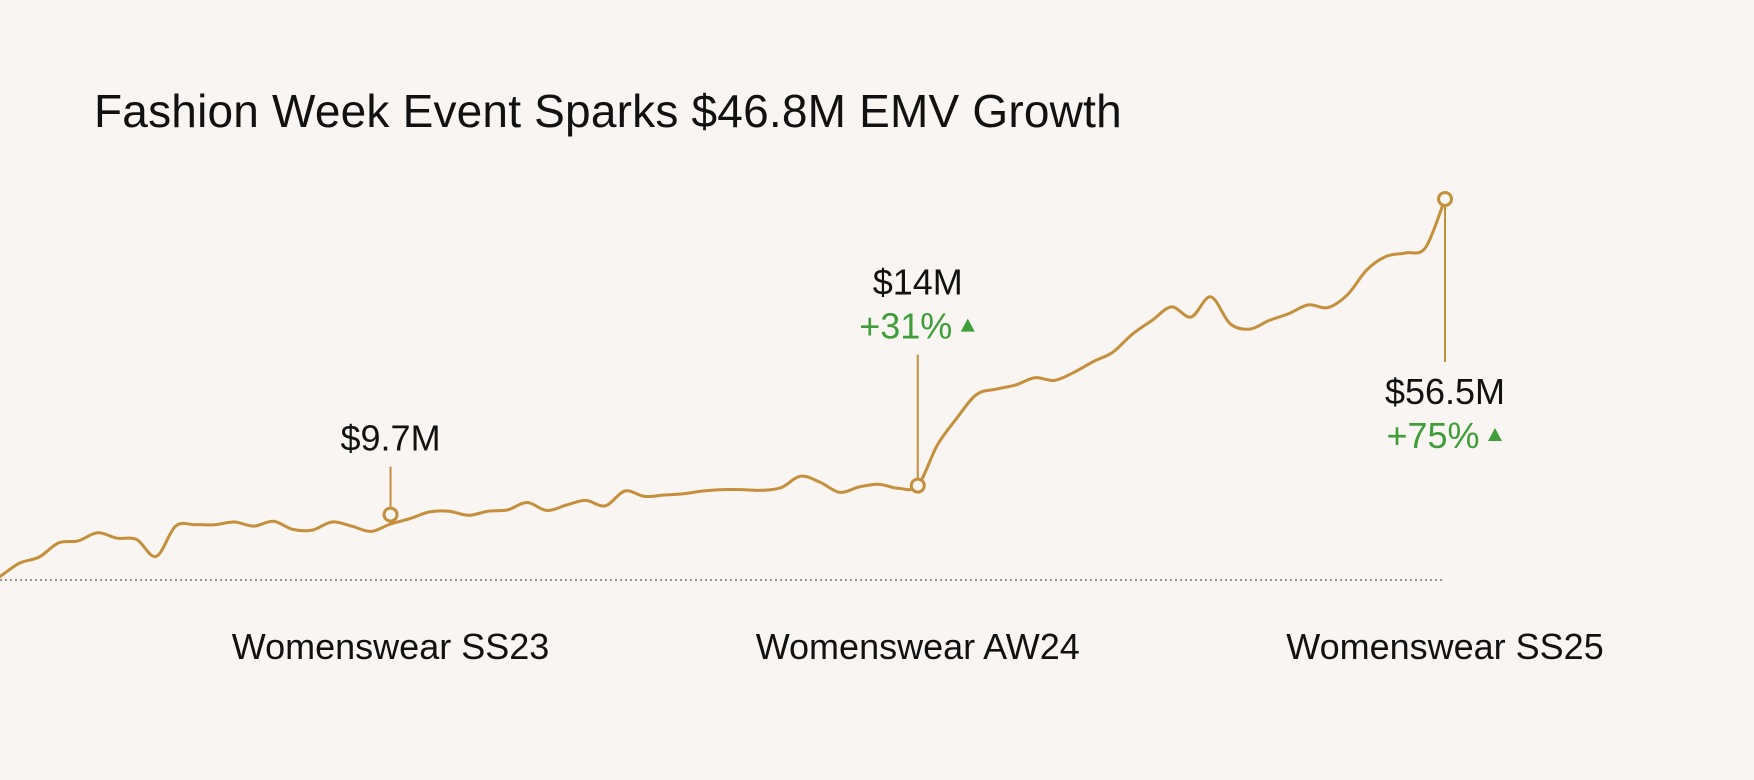 The height and width of the screenshot is (780, 1754). I want to click on x-tick-label-1: Womenswear AW24, so click(918, 646).